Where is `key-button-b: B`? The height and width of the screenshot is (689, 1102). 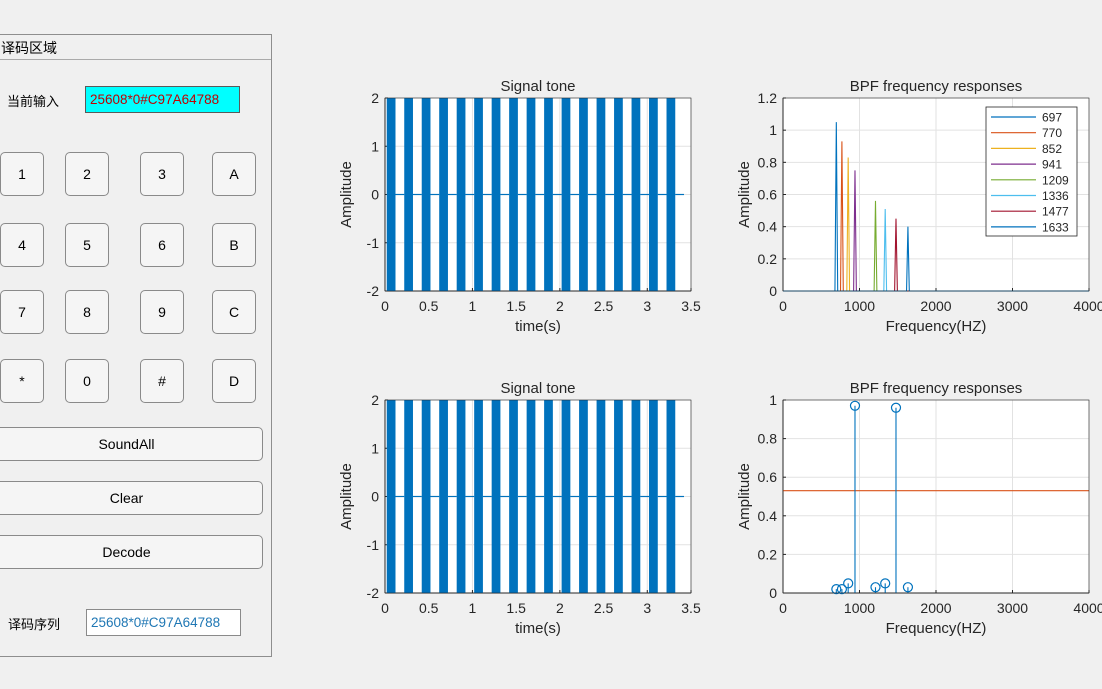
key-button-b: B is located at coordinates (234, 245).